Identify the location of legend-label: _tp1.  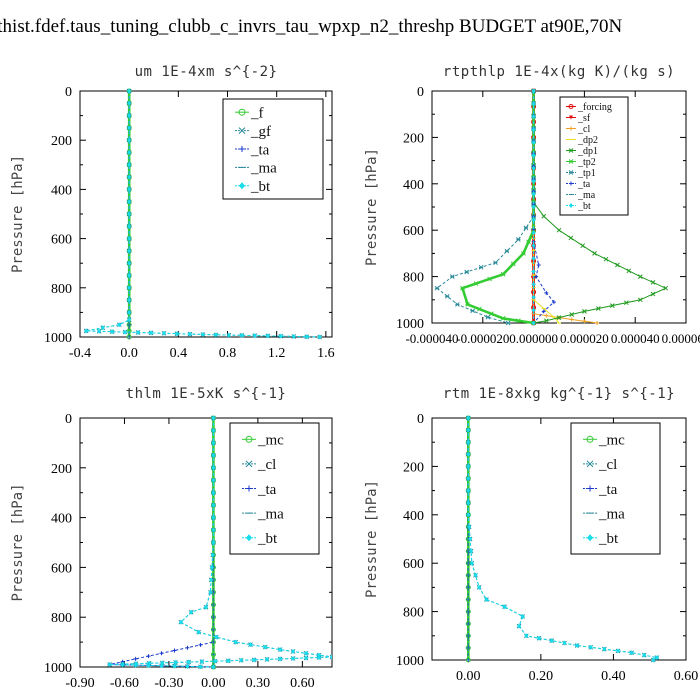
(586, 173).